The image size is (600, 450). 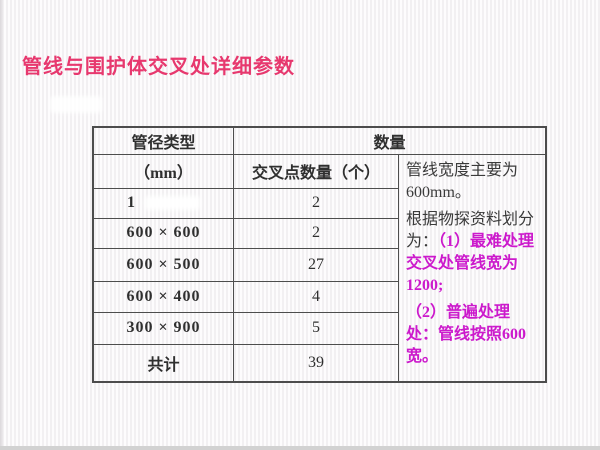 I want to click on cell-pipe-type: 600 × 500, so click(x=163, y=264).